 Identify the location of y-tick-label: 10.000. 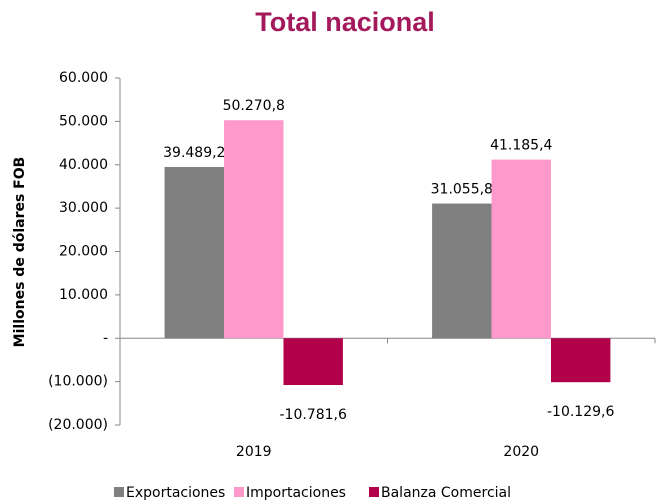
(83, 295).